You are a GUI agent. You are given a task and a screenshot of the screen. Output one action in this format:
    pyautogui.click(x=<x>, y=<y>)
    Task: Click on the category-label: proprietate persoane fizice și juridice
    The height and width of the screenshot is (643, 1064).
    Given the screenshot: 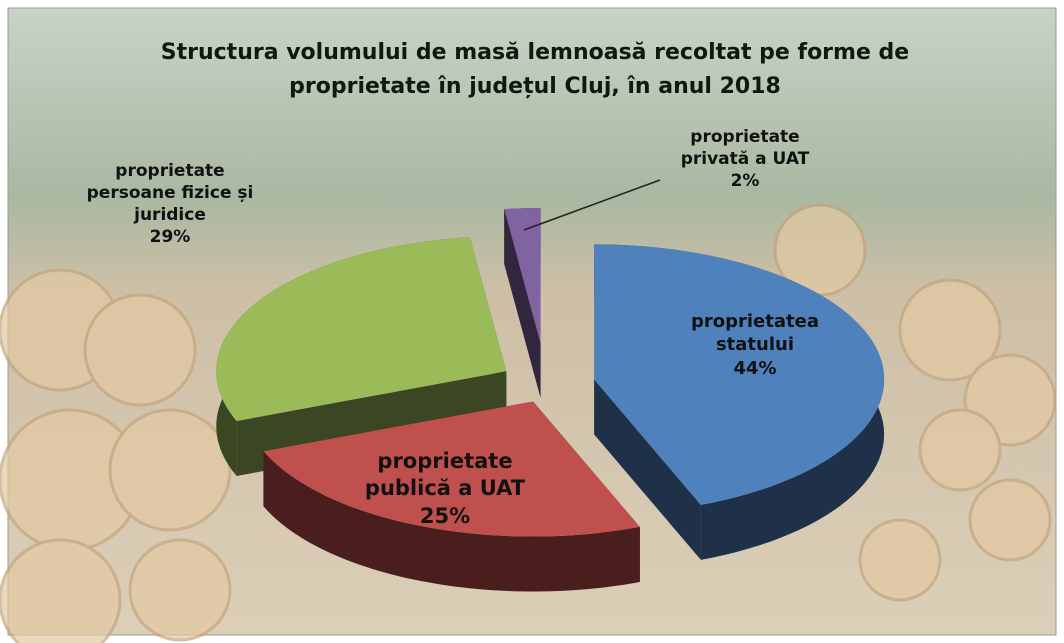 What is the action you would take?
    pyautogui.click(x=170, y=193)
    